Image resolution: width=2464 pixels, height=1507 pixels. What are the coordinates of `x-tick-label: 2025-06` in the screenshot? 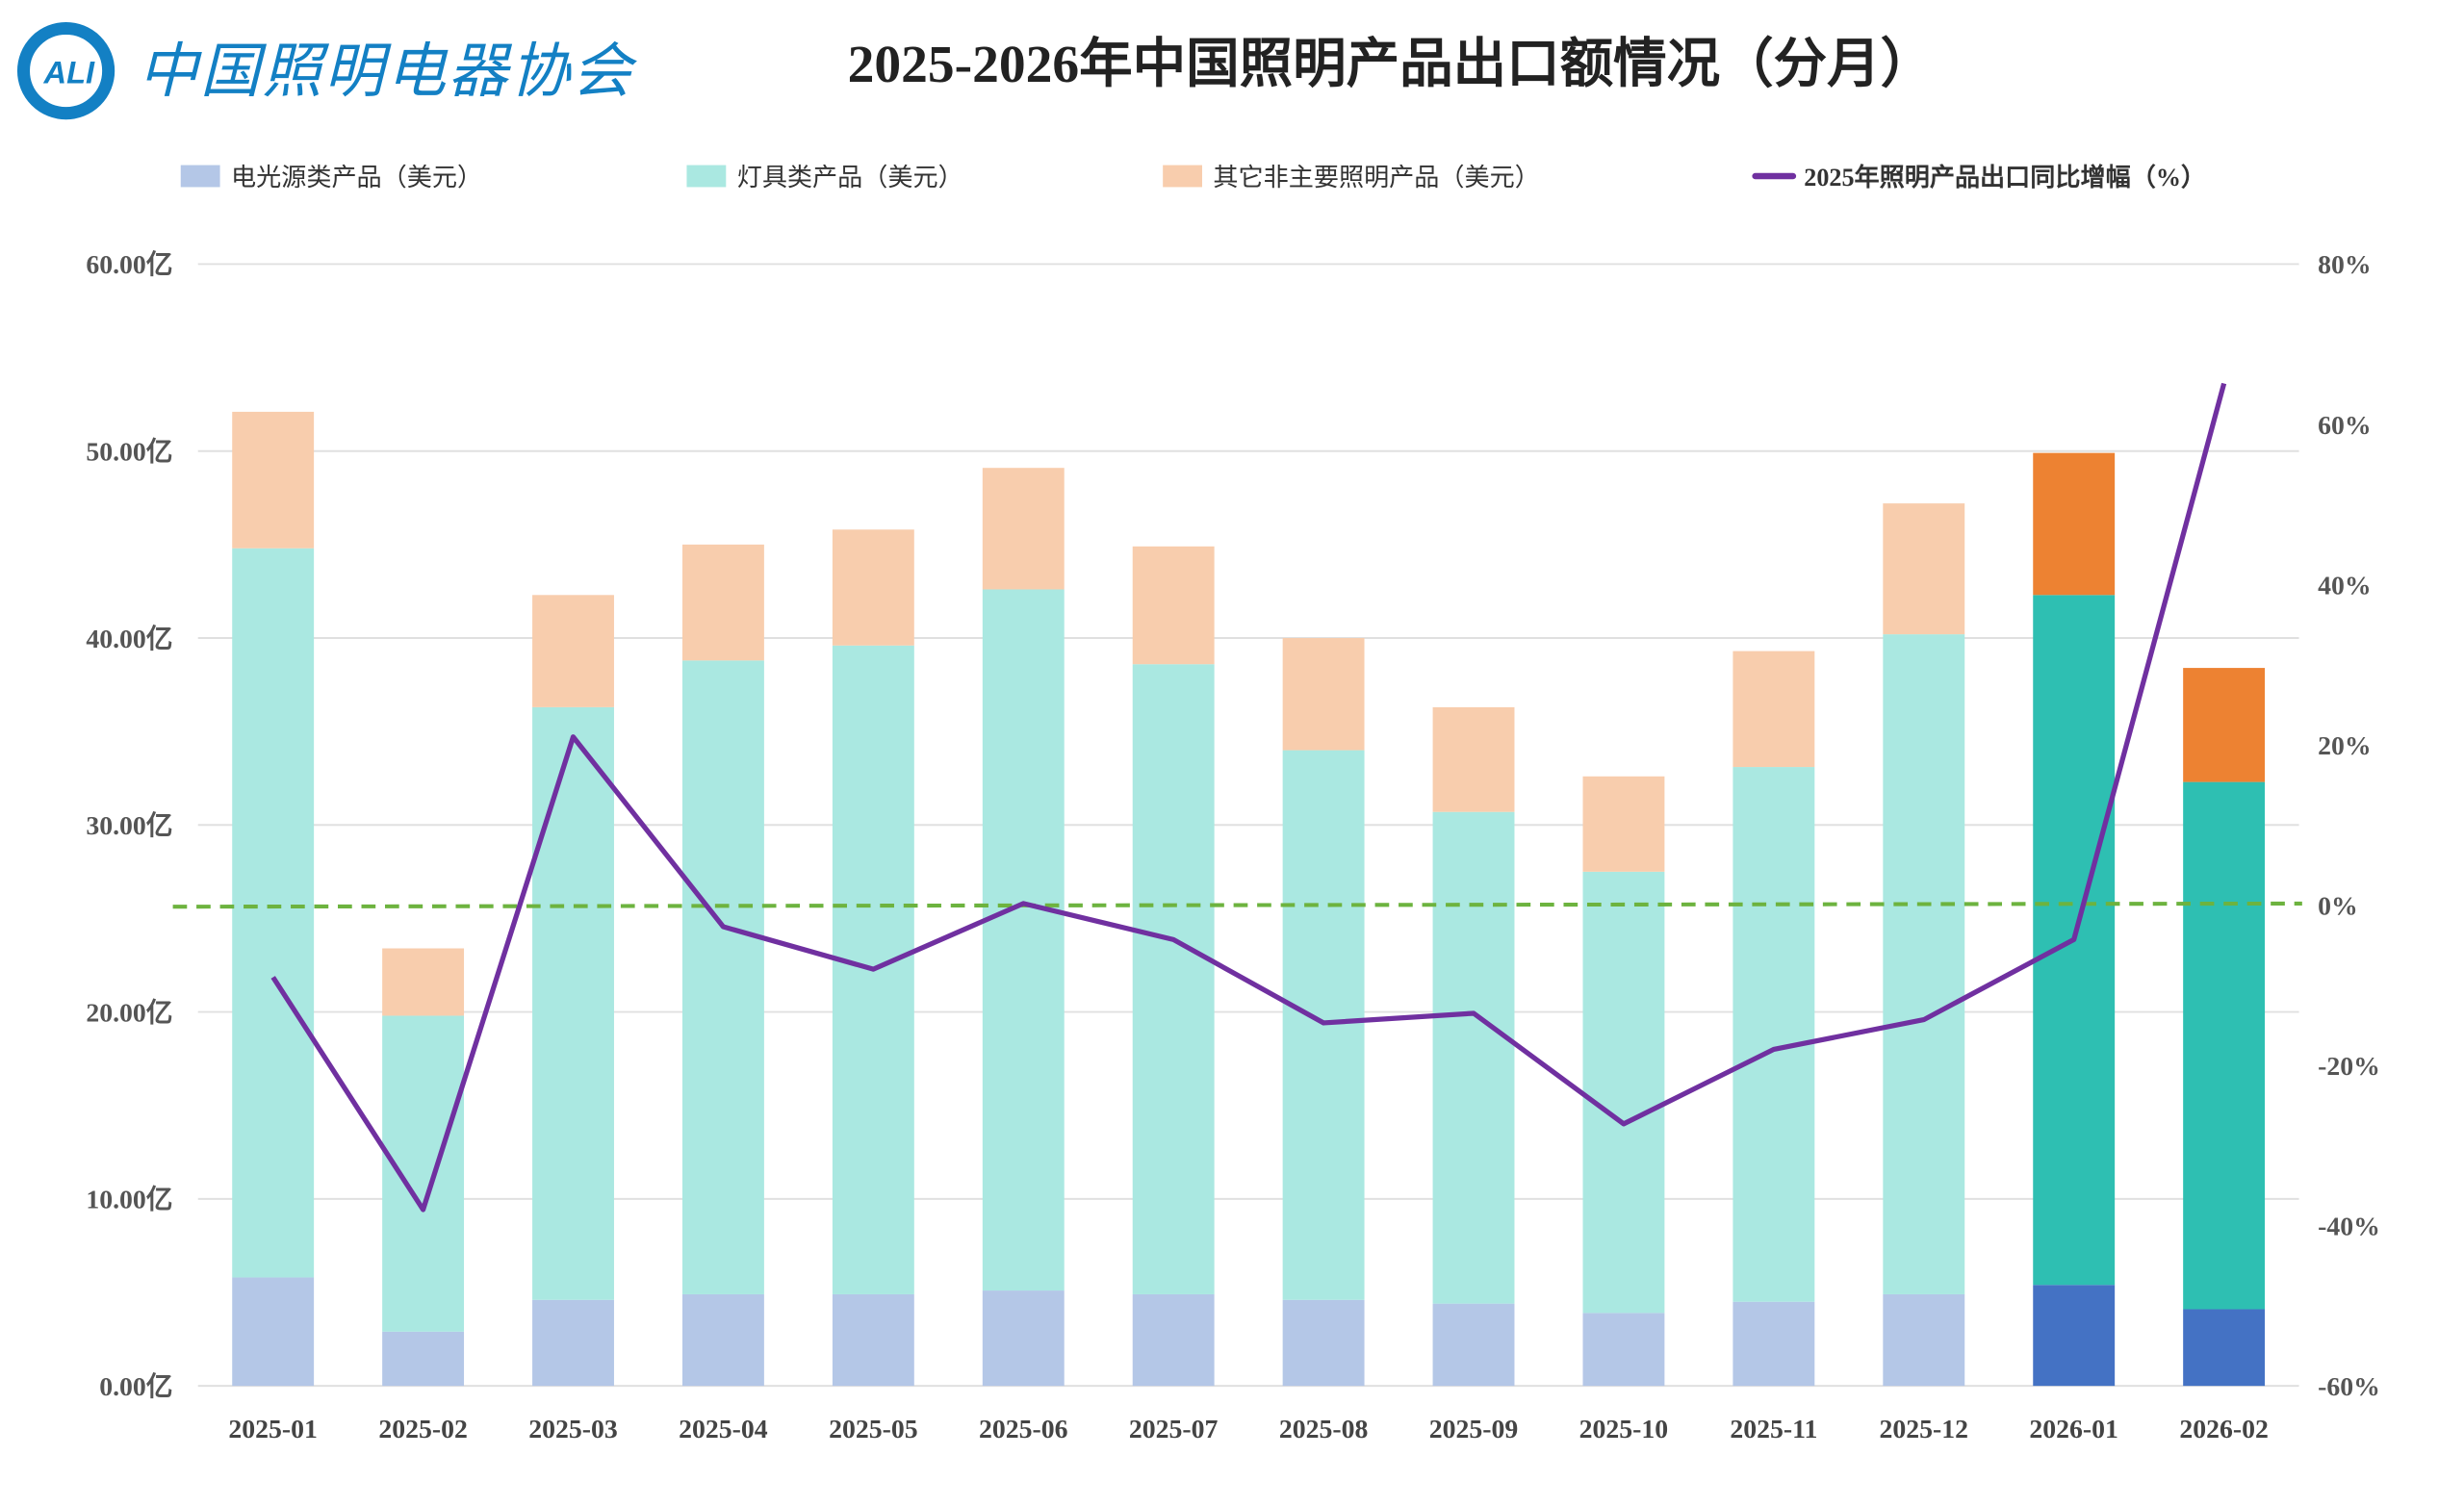 It's located at (1023, 1430).